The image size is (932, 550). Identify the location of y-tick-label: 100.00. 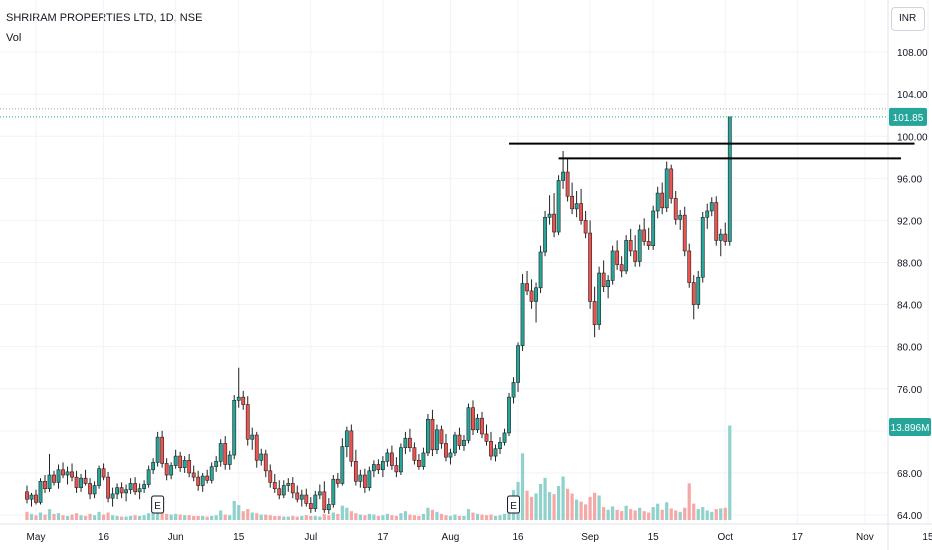
(912, 137).